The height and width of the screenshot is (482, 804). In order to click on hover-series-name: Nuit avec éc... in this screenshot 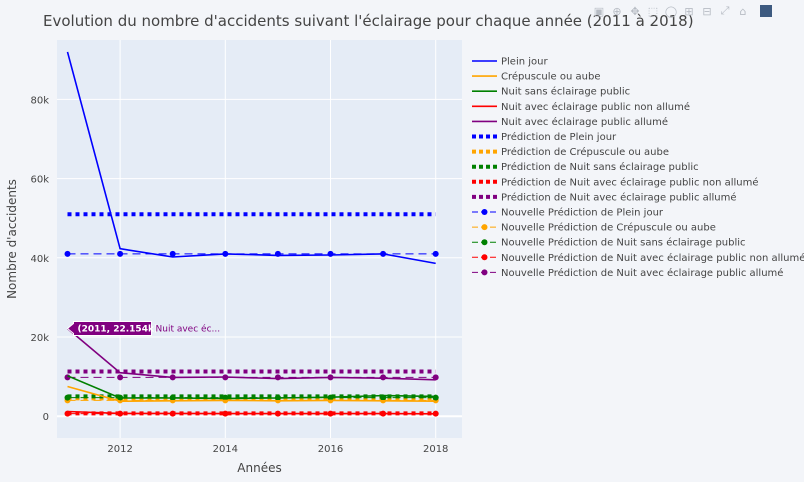, I will do `click(188, 328)`.